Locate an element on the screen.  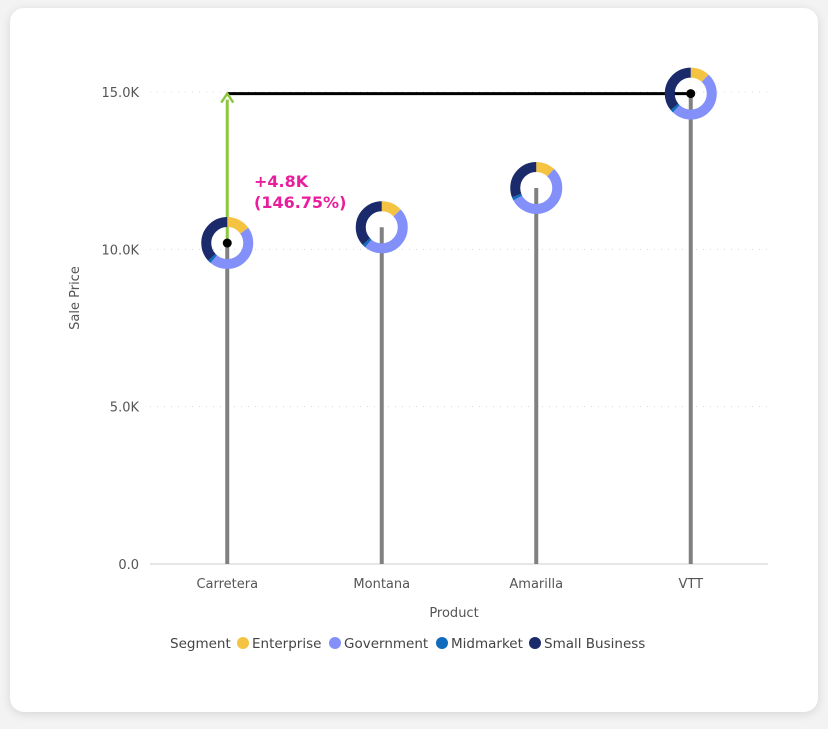
y-tick-label: 10.0K is located at coordinates (121, 250).